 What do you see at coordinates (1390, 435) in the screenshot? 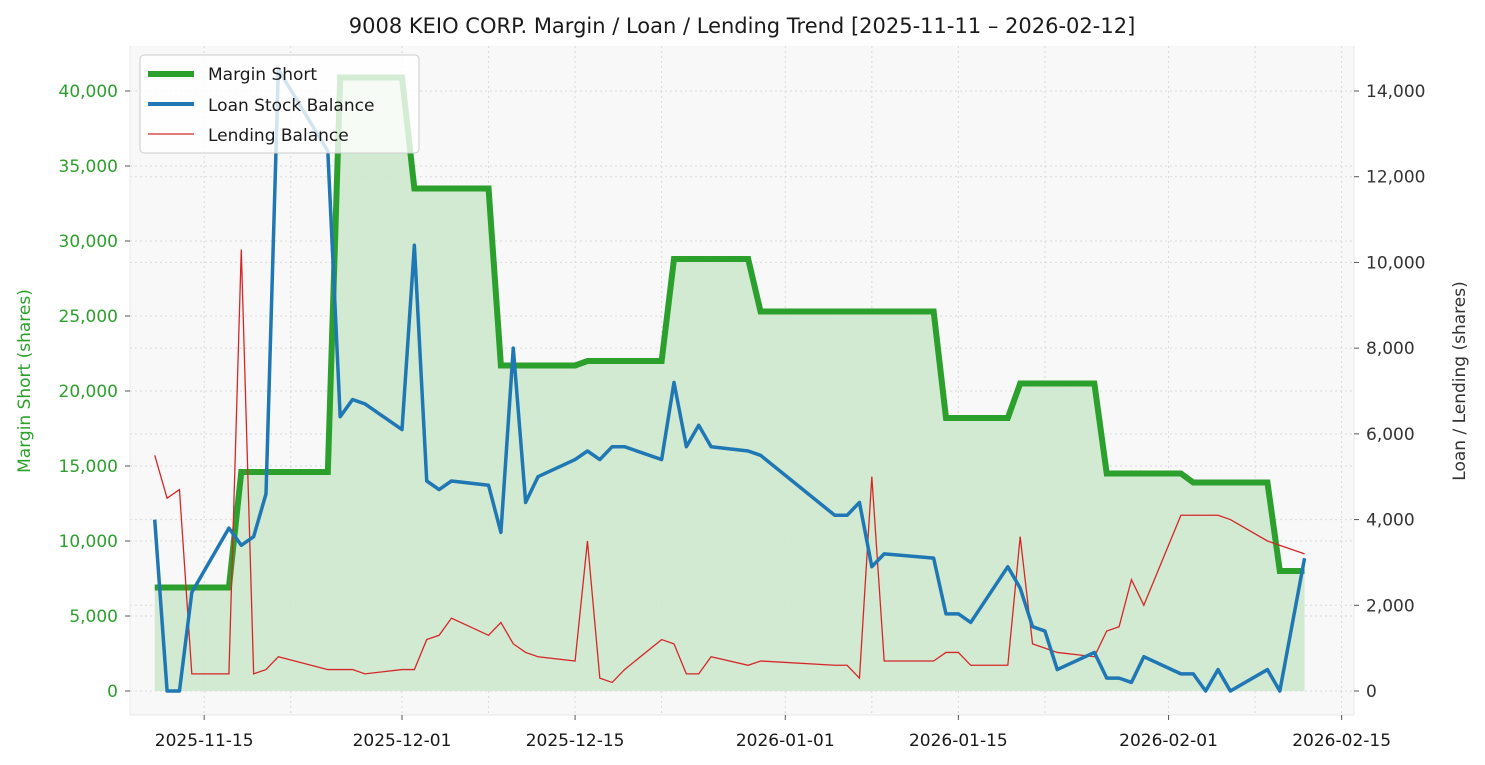
I see `y-tick-label-right: 6,000` at bounding box center [1390, 435].